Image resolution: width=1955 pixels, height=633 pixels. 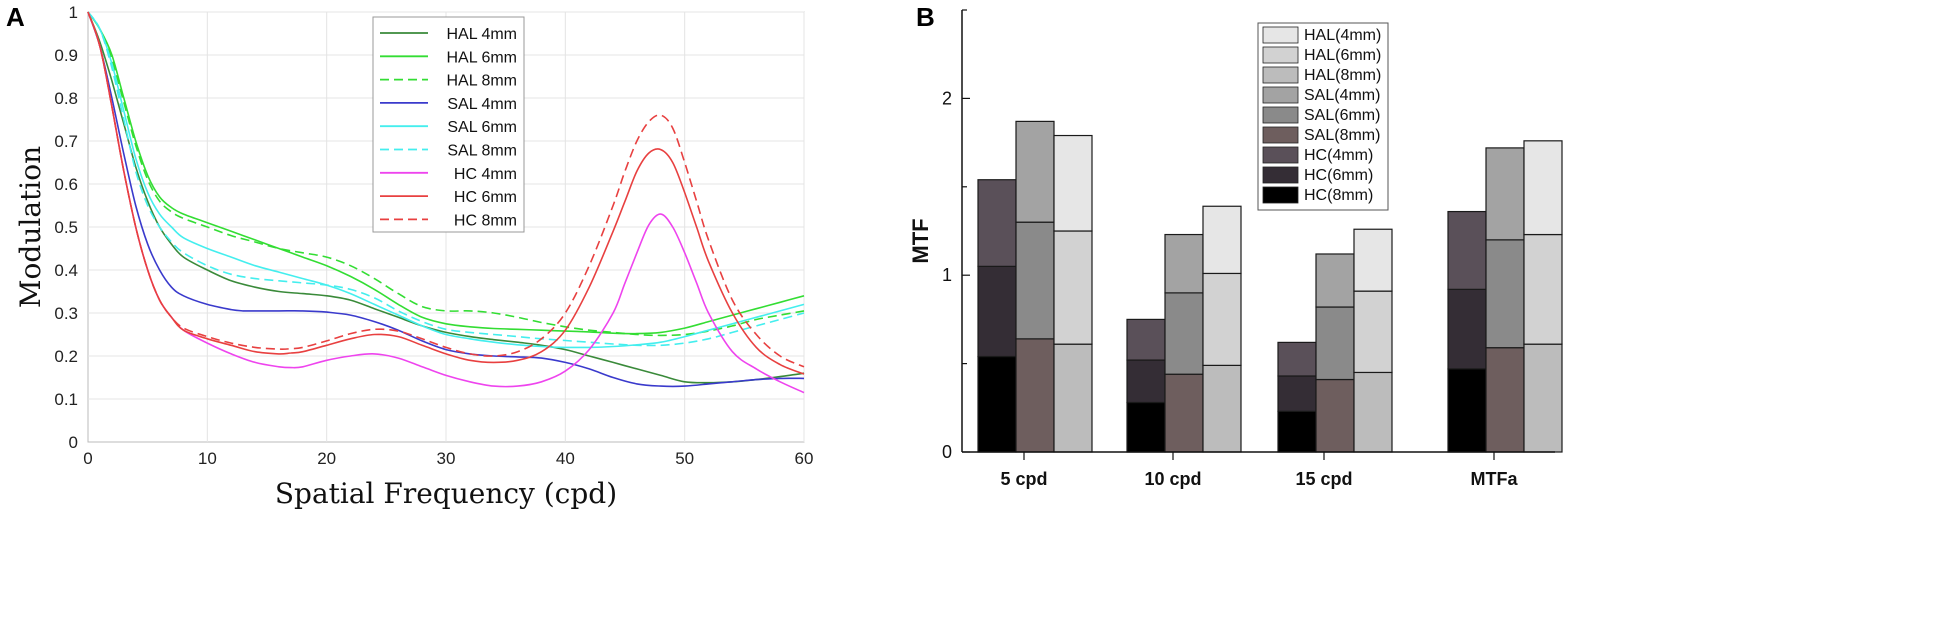 I want to click on legend-b-label-hc-4mm: HC(4mm), so click(x=1338, y=155).